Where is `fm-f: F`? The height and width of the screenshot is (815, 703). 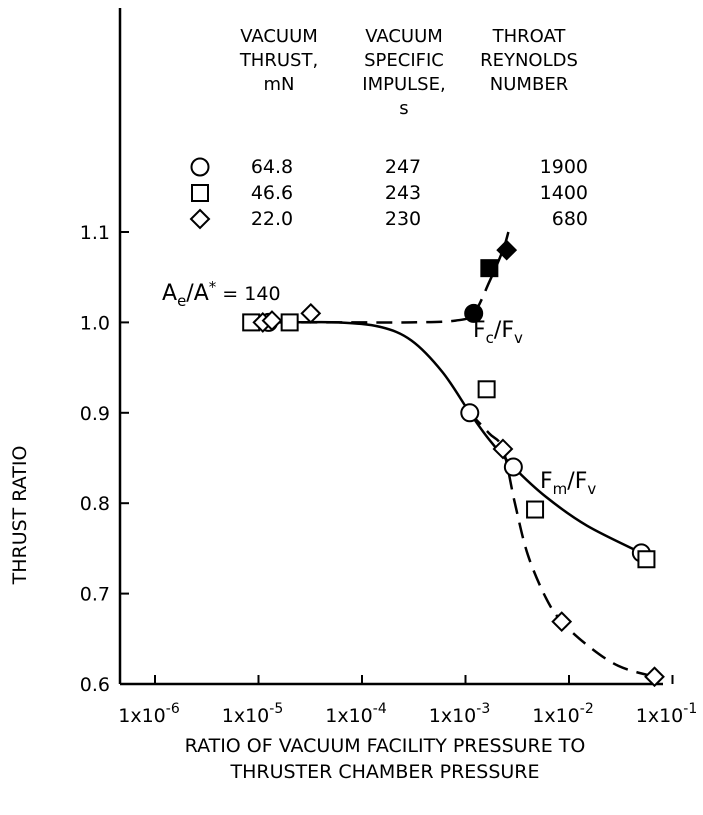
fm-f: F is located at coordinates (546, 481).